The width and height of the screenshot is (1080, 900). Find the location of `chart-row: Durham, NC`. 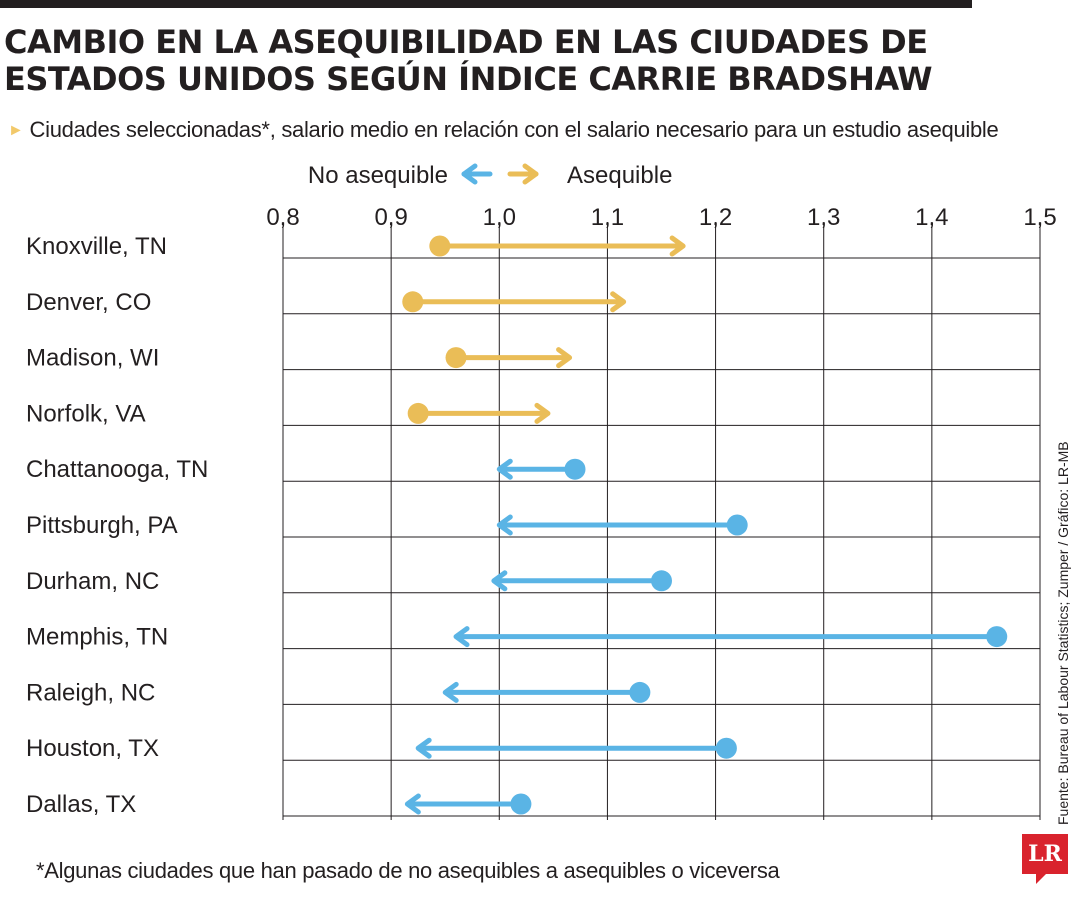

chart-row: Durham, NC is located at coordinates (533, 581).